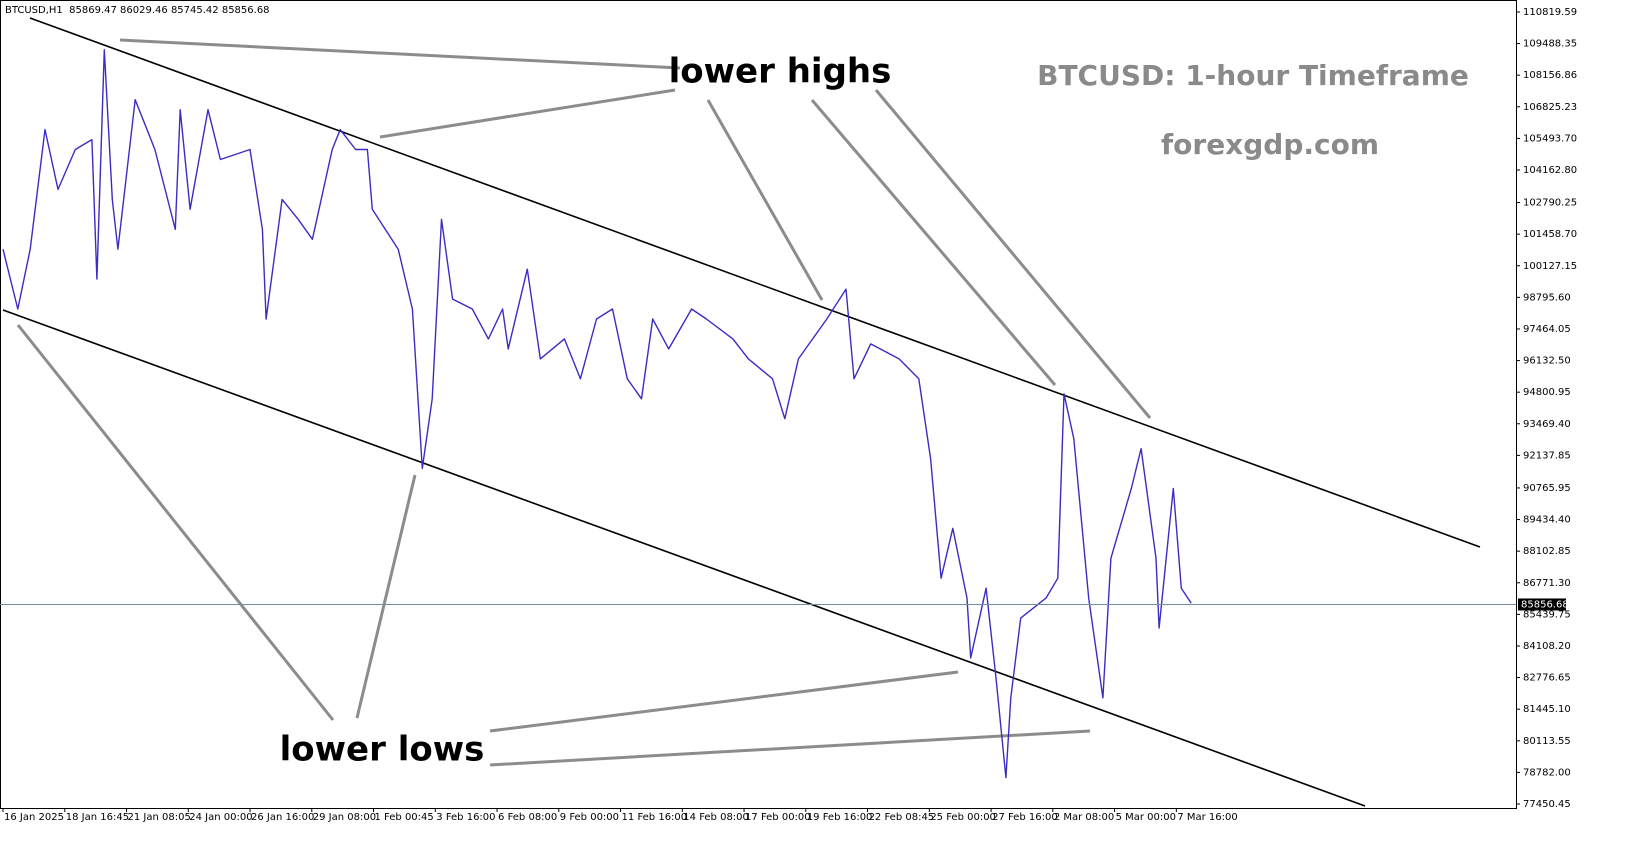  What do you see at coordinates (780, 72) in the screenshot?
I see `annotation: lower highs` at bounding box center [780, 72].